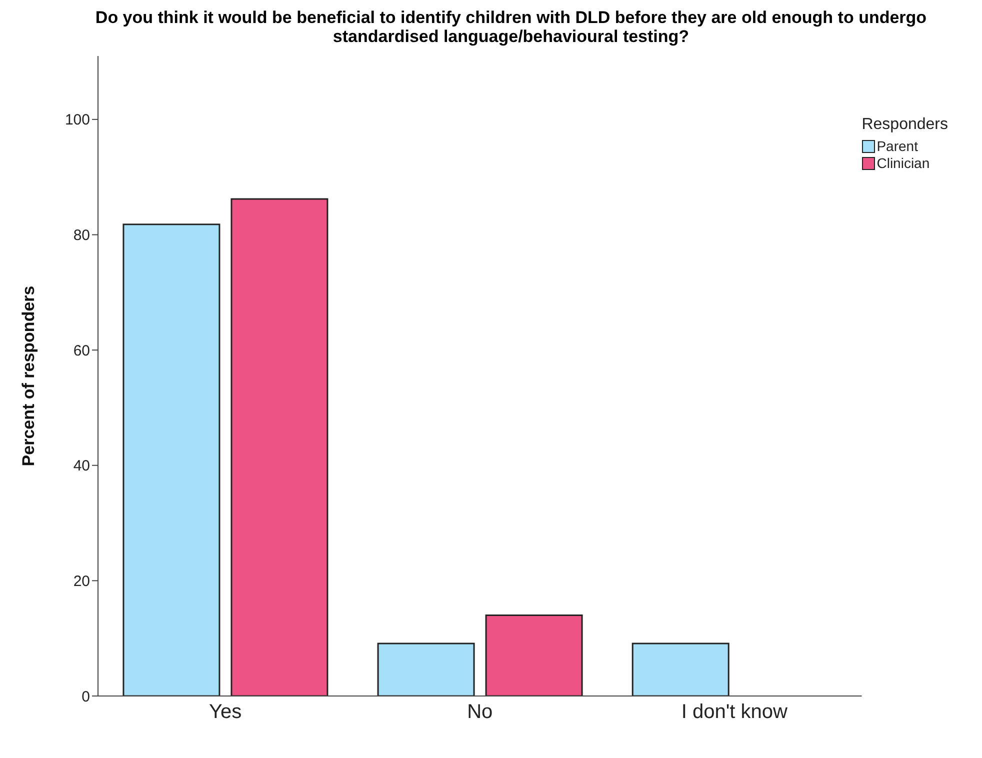  I want to click on y-tick-label: 80, so click(81, 235).